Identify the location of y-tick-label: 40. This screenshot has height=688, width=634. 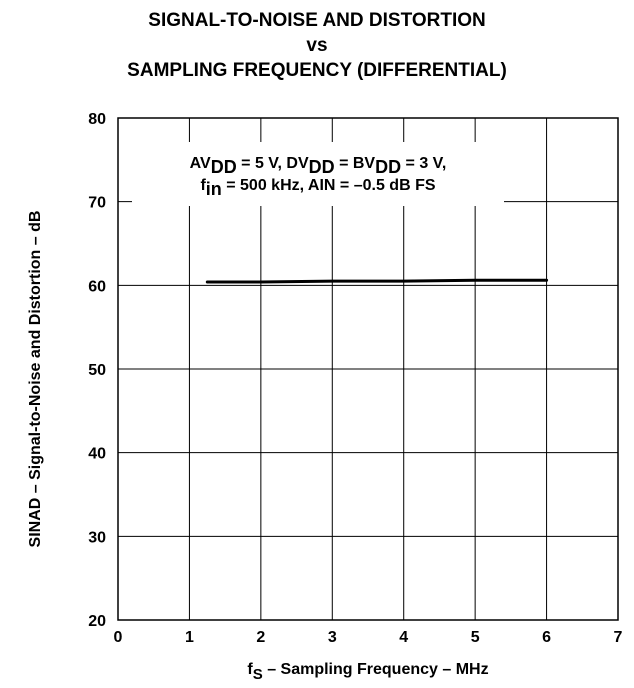
(97, 454).